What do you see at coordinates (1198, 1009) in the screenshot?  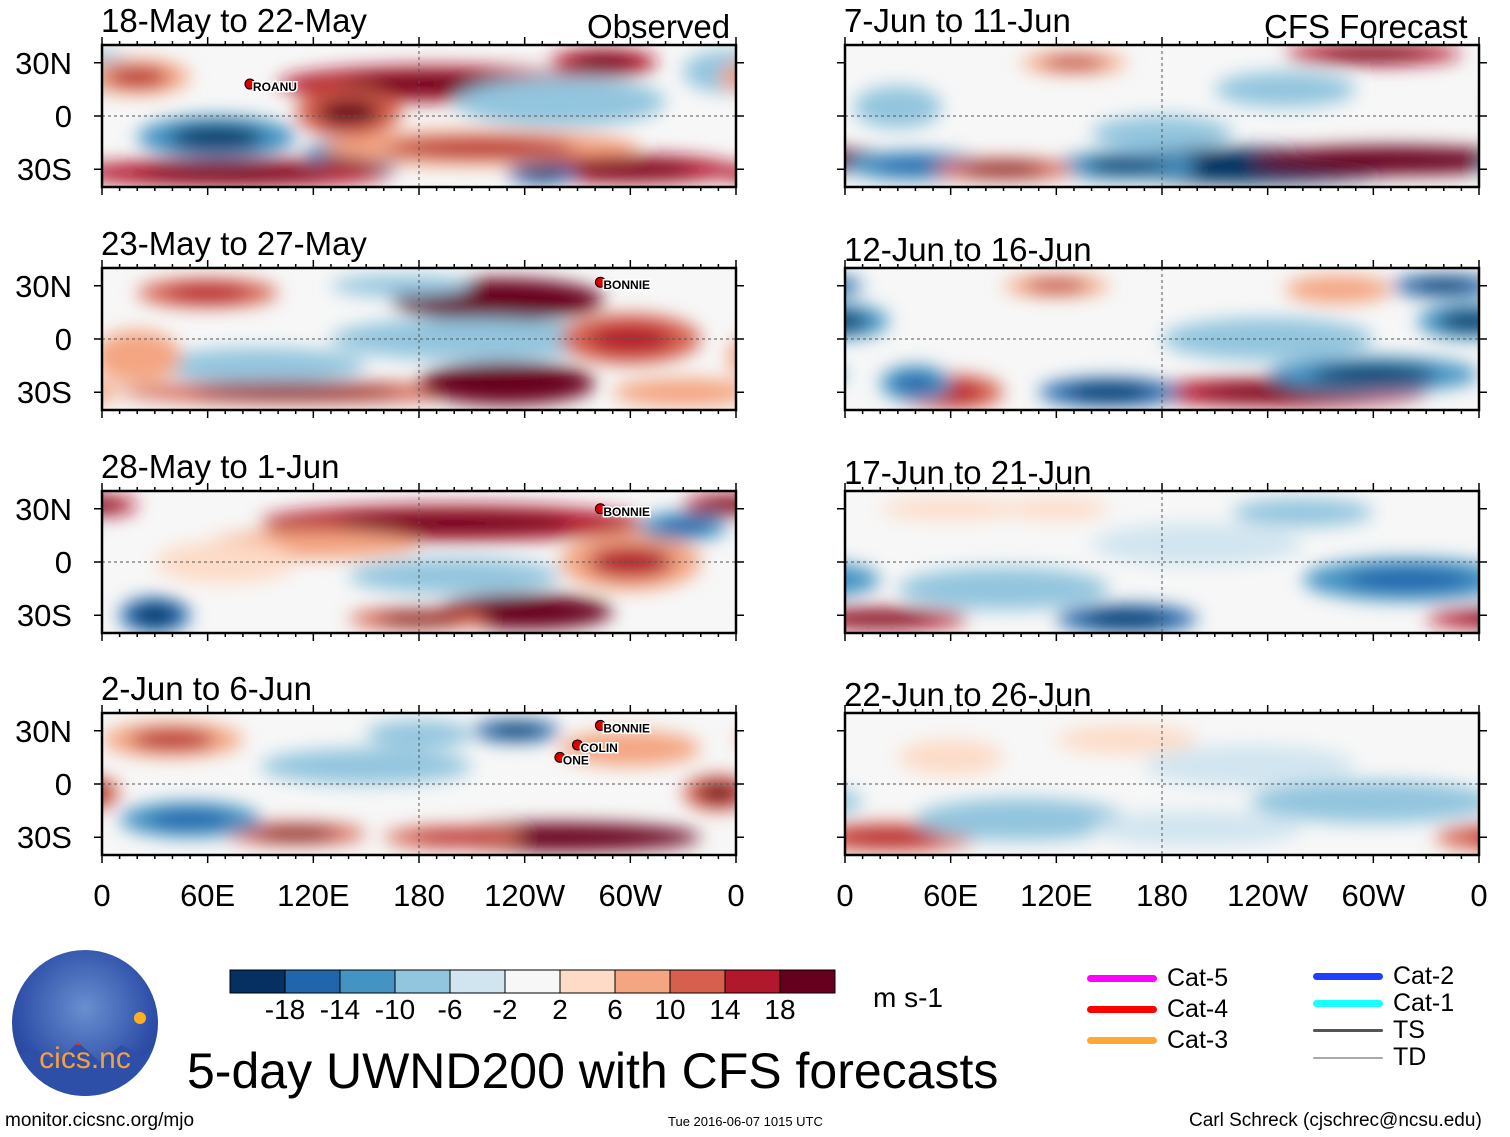 I see `legend-label: Cat-4` at bounding box center [1198, 1009].